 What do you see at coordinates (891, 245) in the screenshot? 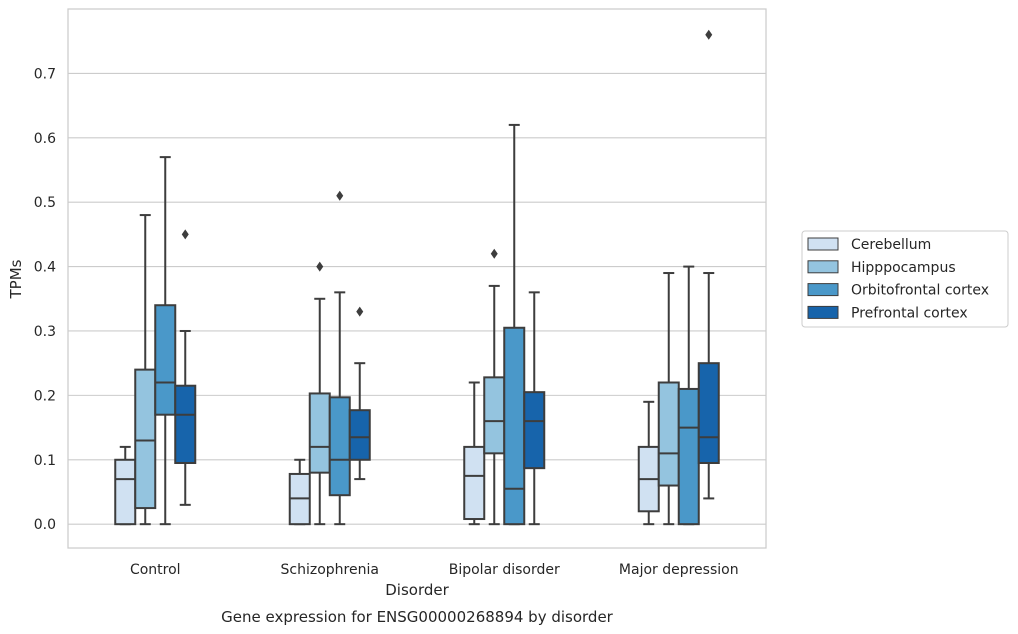
I see `legend-entry-label: Cerebellum` at bounding box center [891, 245].